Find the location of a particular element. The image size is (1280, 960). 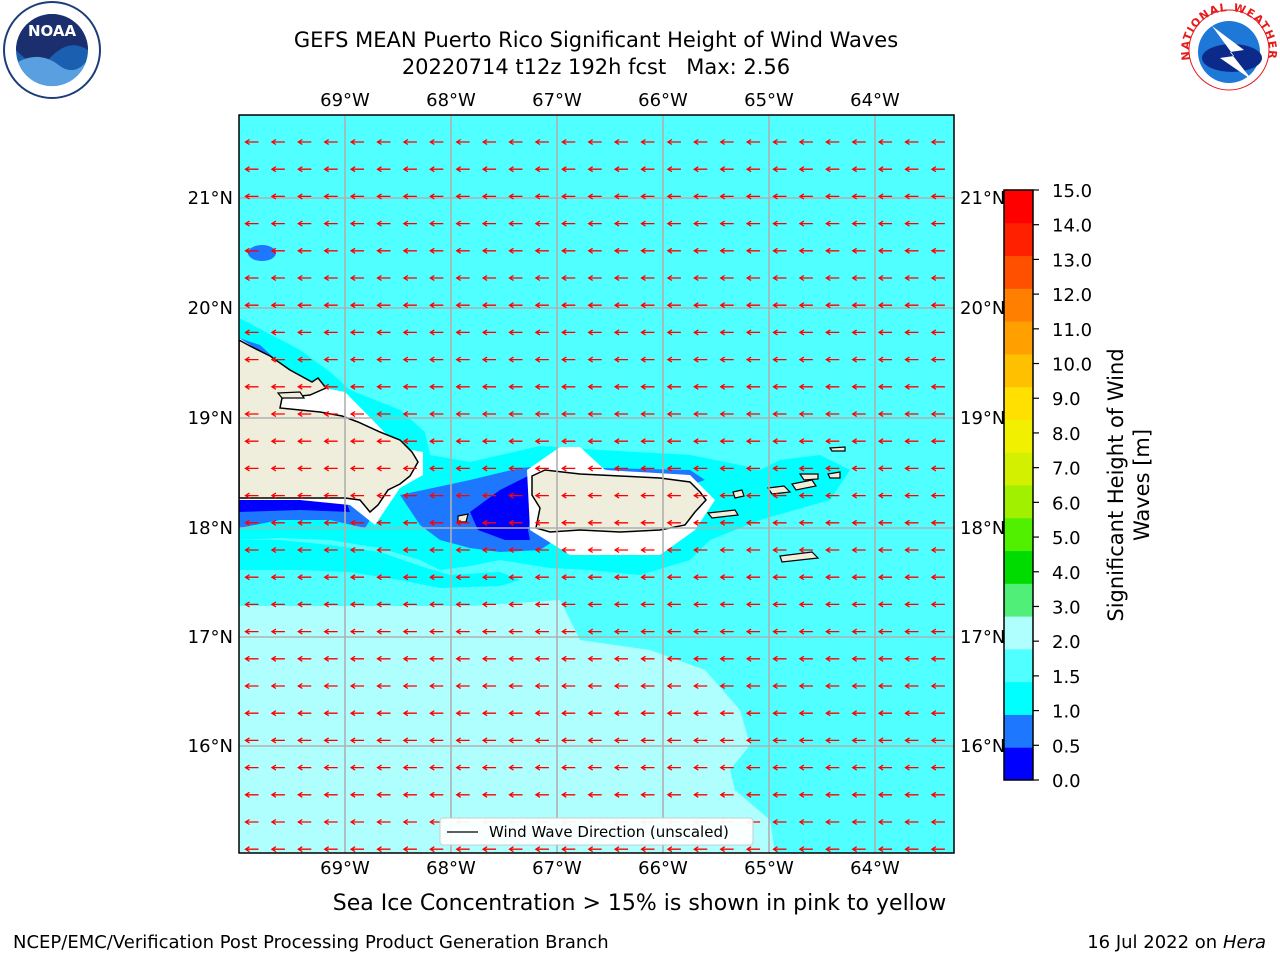

land-islet-n is located at coordinates (837, 449).